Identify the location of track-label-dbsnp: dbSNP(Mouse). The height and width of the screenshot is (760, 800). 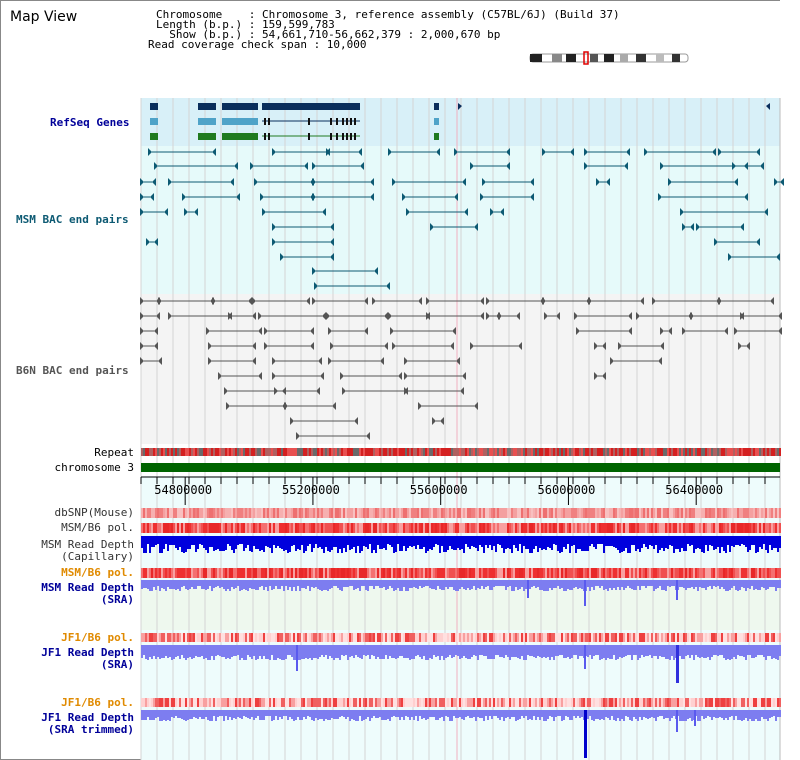
(94, 512).